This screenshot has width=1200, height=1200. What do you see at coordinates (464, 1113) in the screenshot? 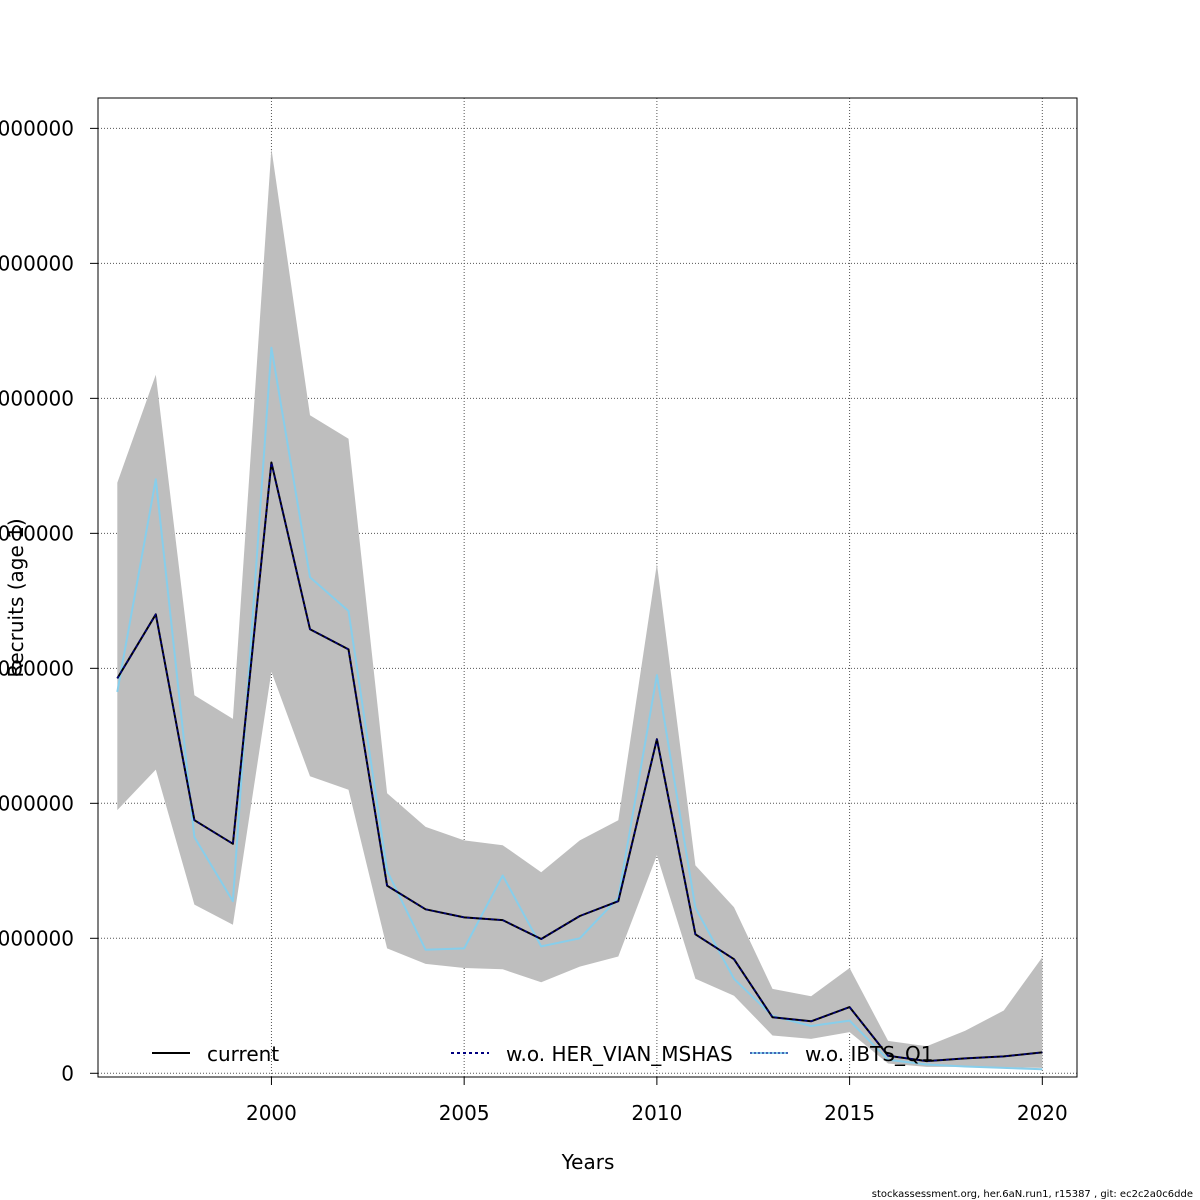
I see `x-tick-label-2005: 2005` at bounding box center [464, 1113].